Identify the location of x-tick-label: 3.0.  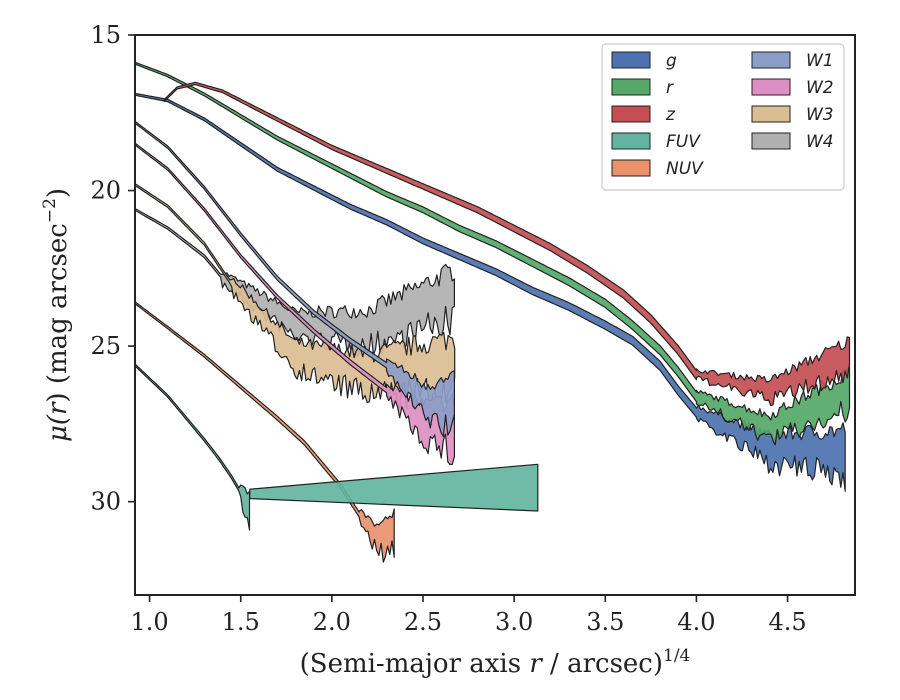
(514, 622).